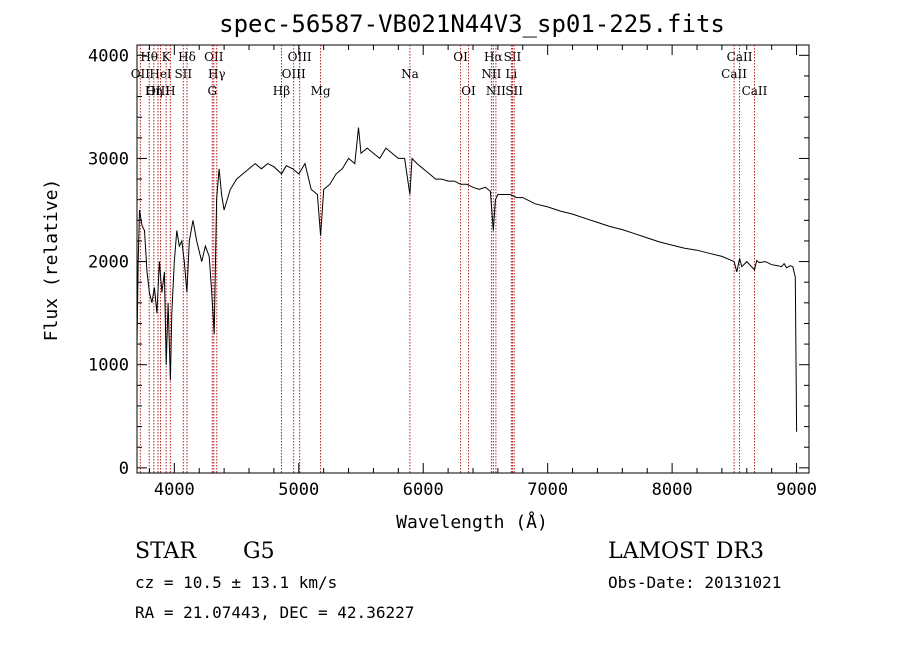 The image size is (900, 649). I want to click on y-tick-label-1: 1000, so click(108, 366).